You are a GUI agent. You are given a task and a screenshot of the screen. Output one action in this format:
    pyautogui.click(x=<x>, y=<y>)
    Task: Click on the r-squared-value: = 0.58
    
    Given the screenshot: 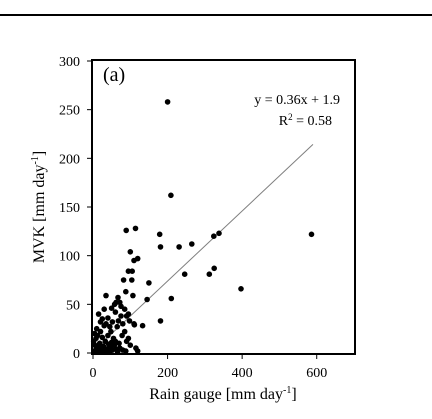 What is the action you would take?
    pyautogui.click(x=312, y=121)
    